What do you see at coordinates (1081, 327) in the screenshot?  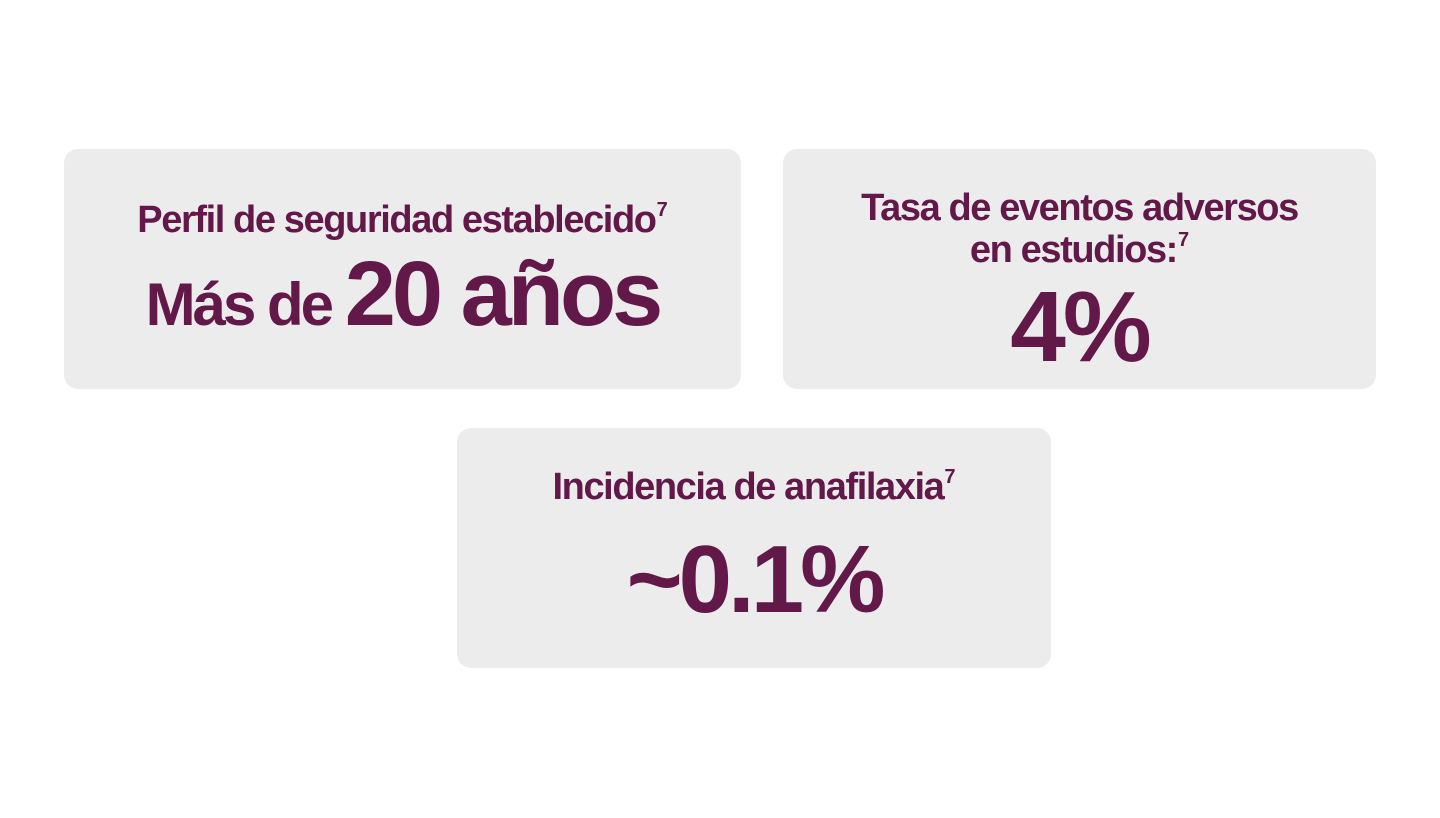 I see `stat-value-adverse-events: 4%` at bounding box center [1081, 327].